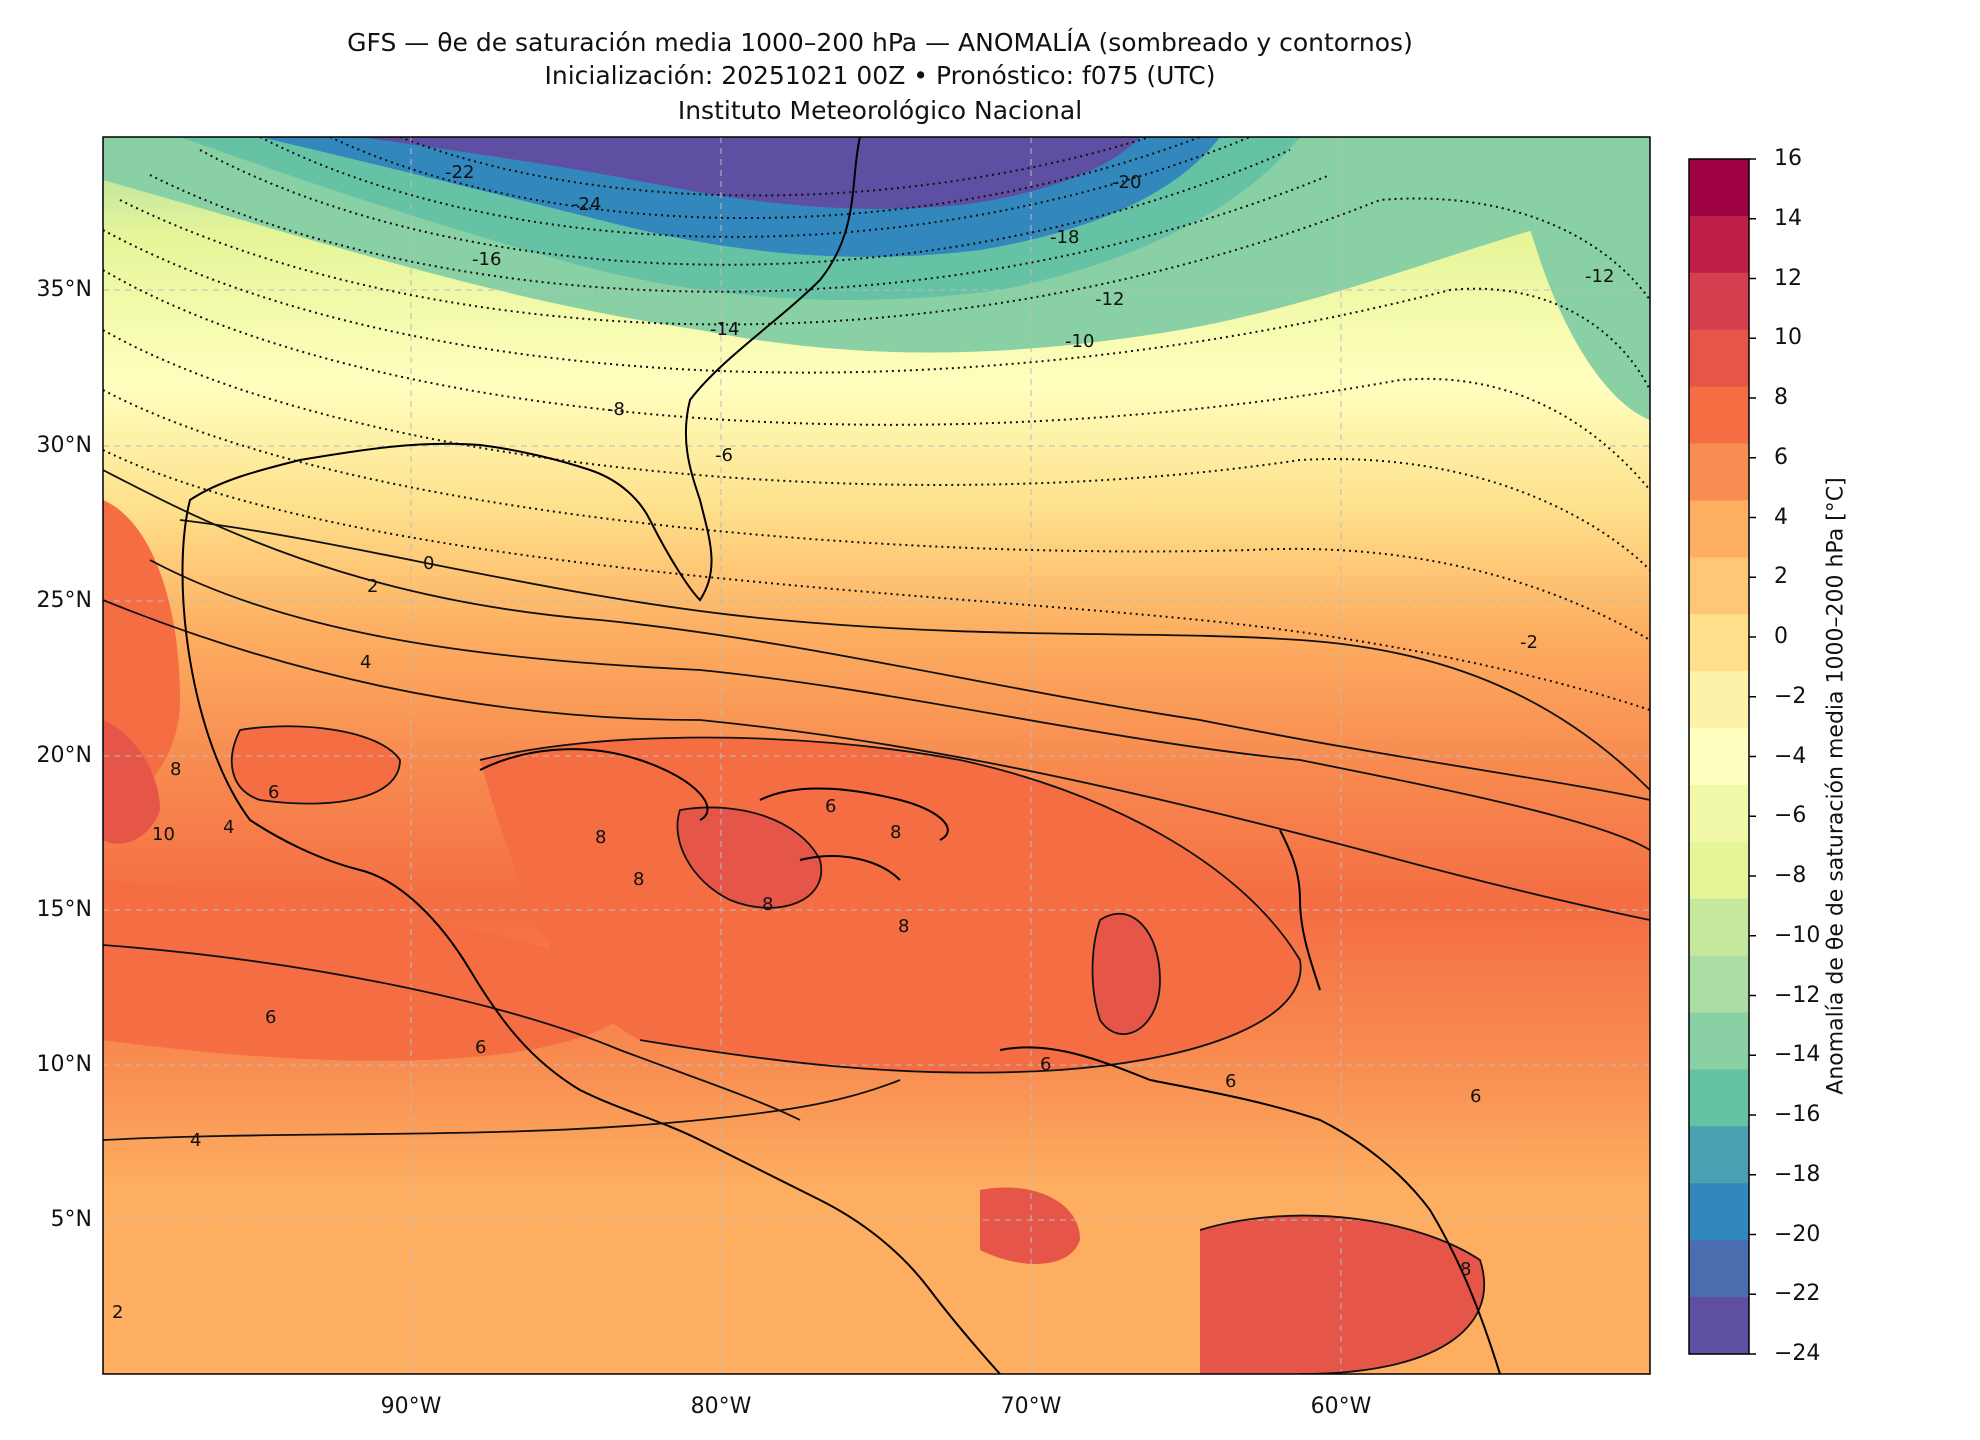  What do you see at coordinates (880, 110) in the screenshot?
I see `title-line-3: Instituto Meteorológico Nacional` at bounding box center [880, 110].